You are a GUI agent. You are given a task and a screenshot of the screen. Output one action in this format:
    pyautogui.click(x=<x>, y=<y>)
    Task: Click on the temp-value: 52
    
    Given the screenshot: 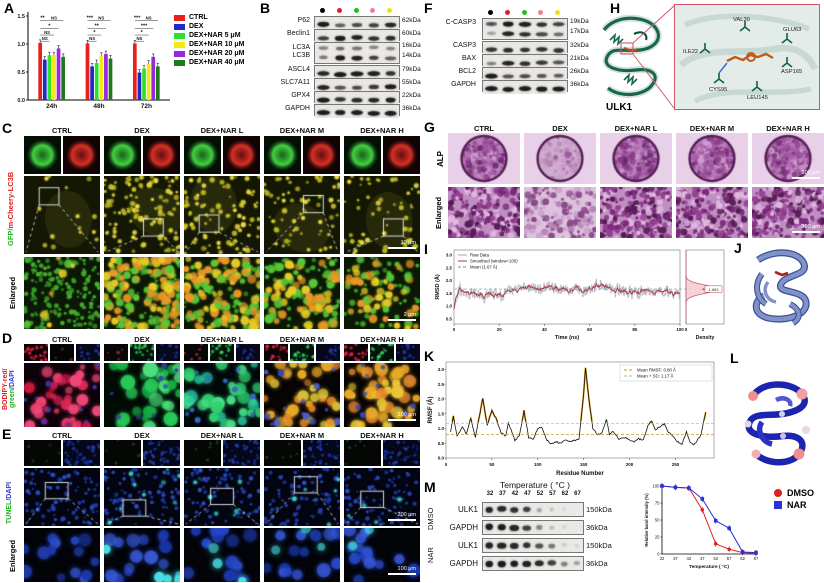 What is the action you would take?
    pyautogui.click(x=540, y=494)
    